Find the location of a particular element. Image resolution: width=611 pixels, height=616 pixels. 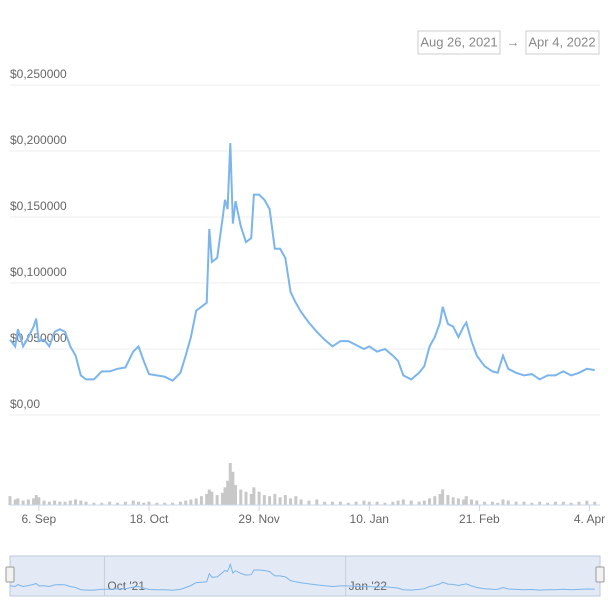

x-tick-label: 4. Apr is located at coordinates (589, 519).